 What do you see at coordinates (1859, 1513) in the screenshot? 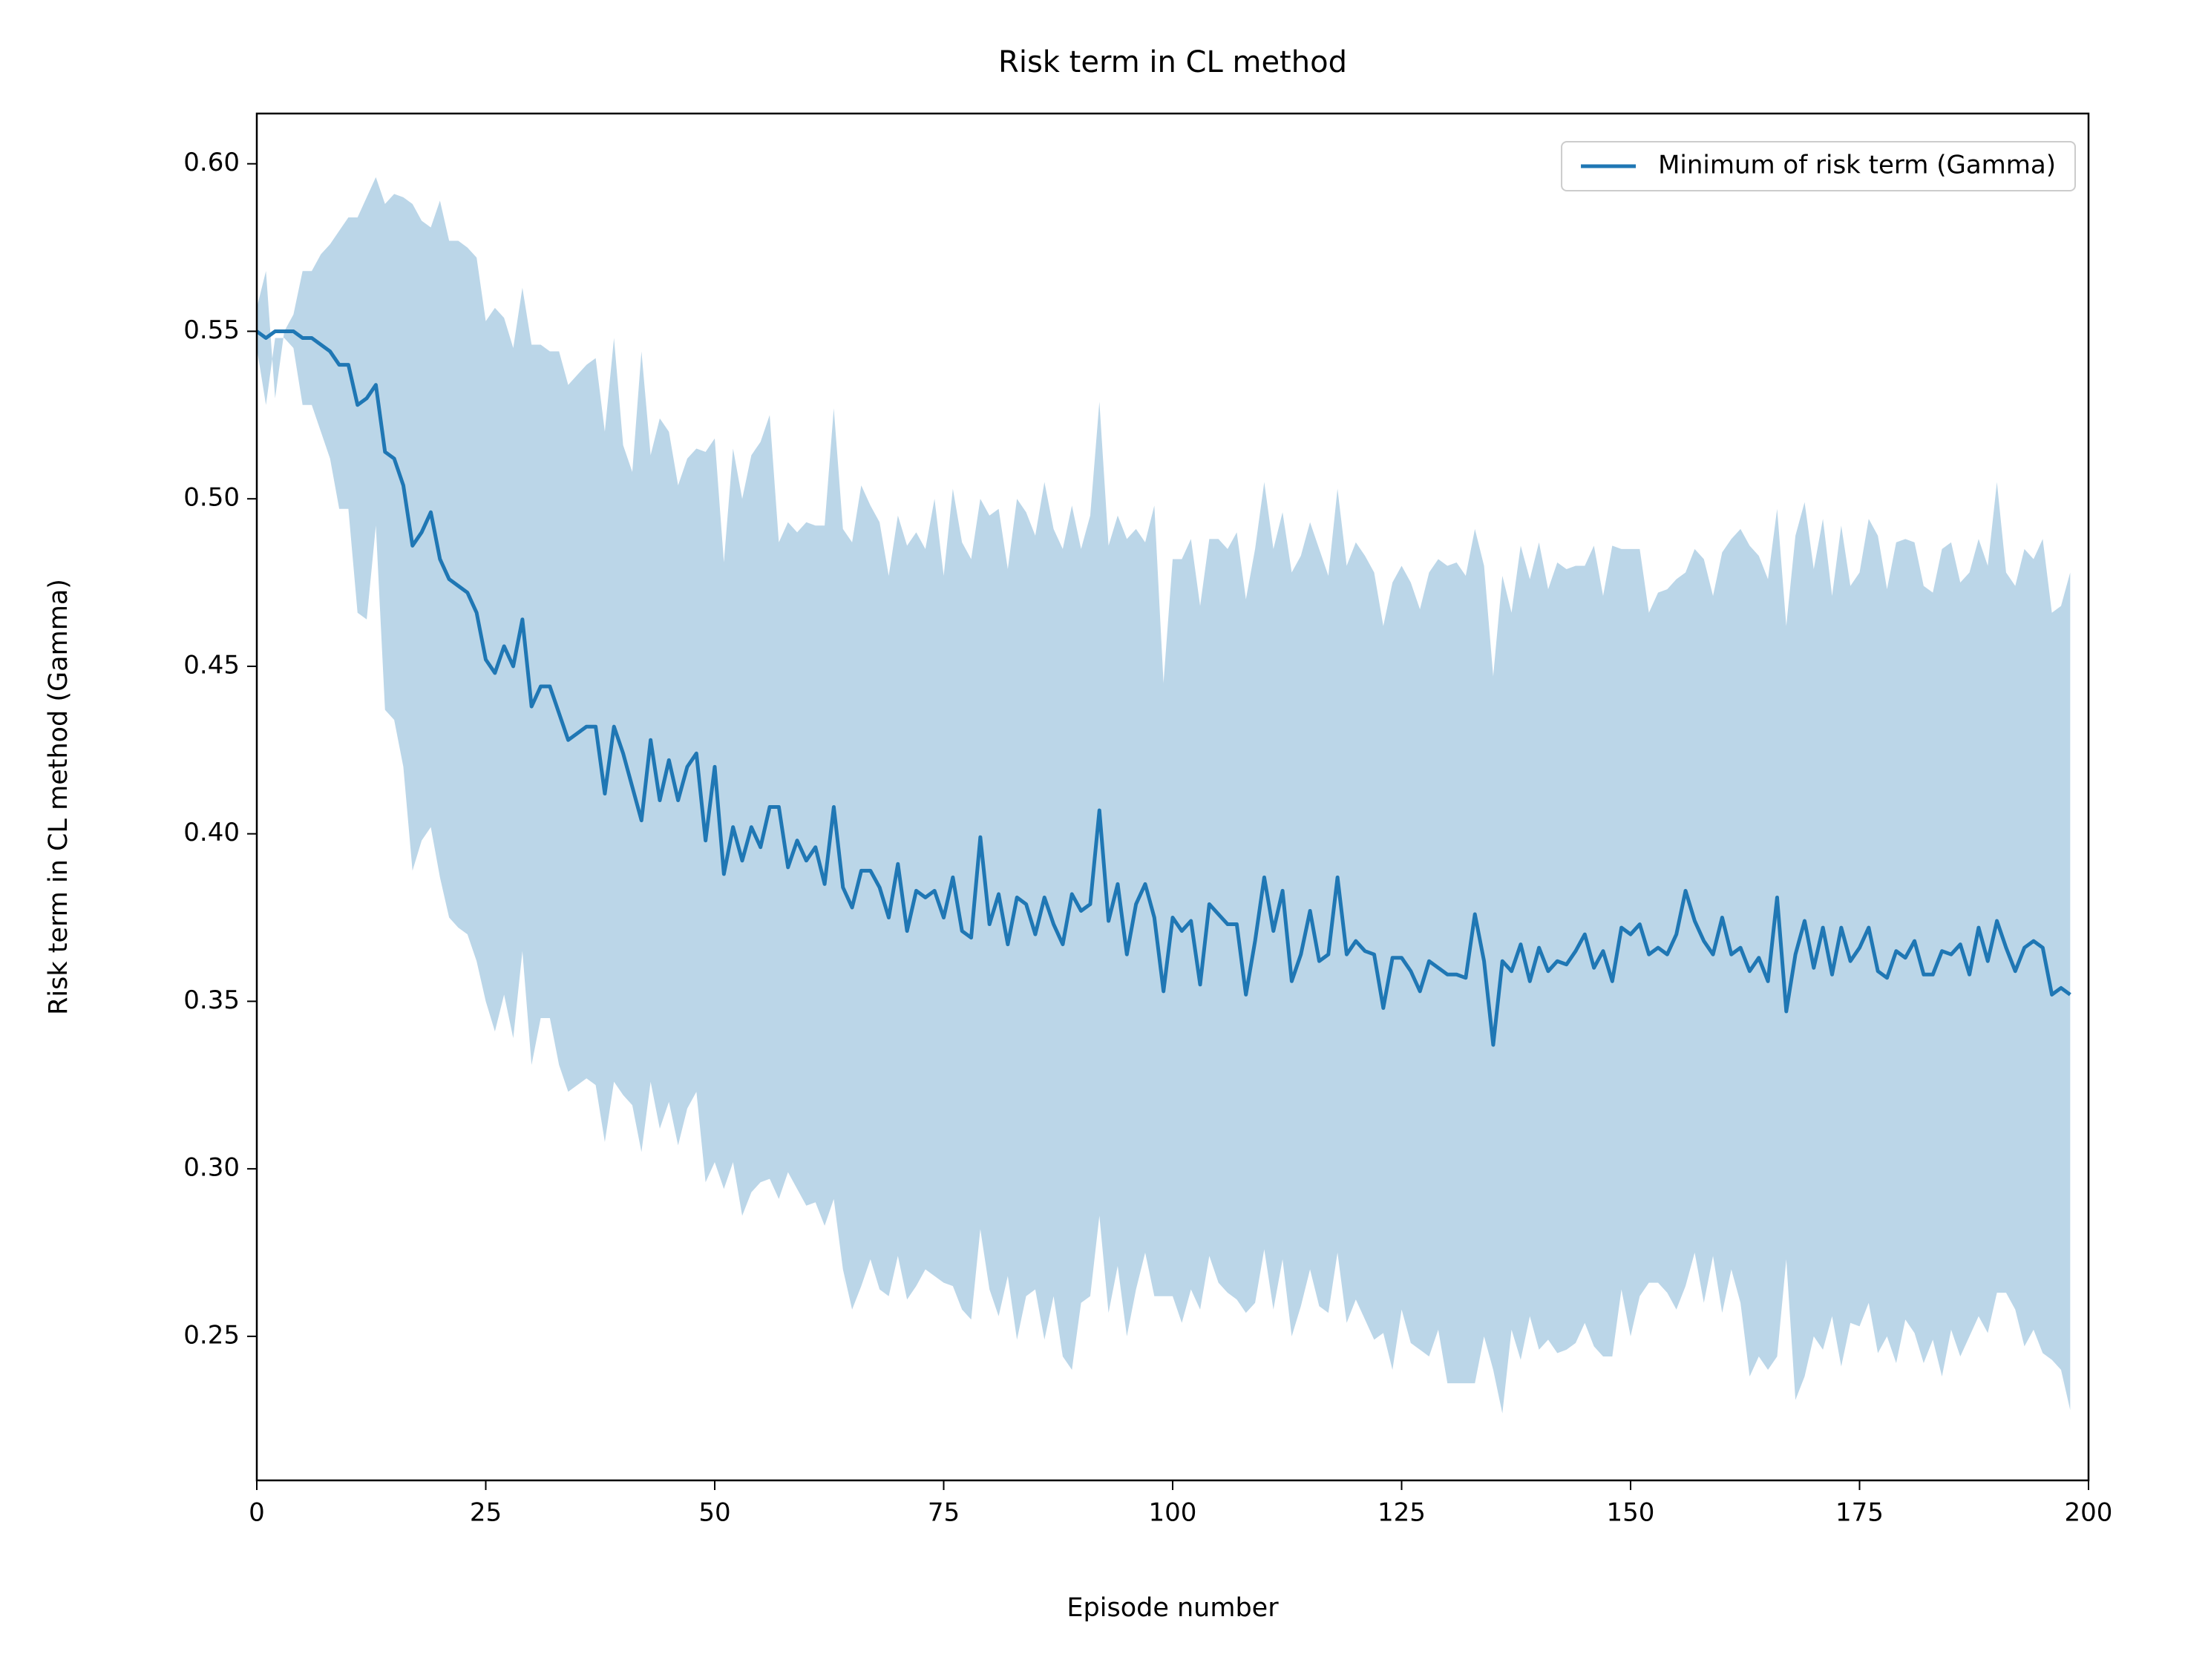
I see `x-tick-label: 175` at bounding box center [1859, 1513].